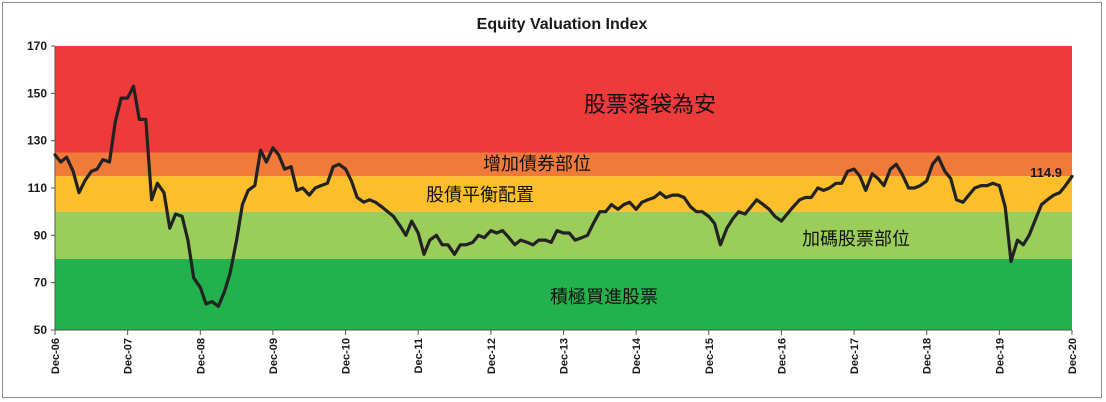 The height and width of the screenshot is (402, 1106). Describe the element at coordinates (347, 356) in the screenshot. I see `x-tick-label: Dec-10` at that location.